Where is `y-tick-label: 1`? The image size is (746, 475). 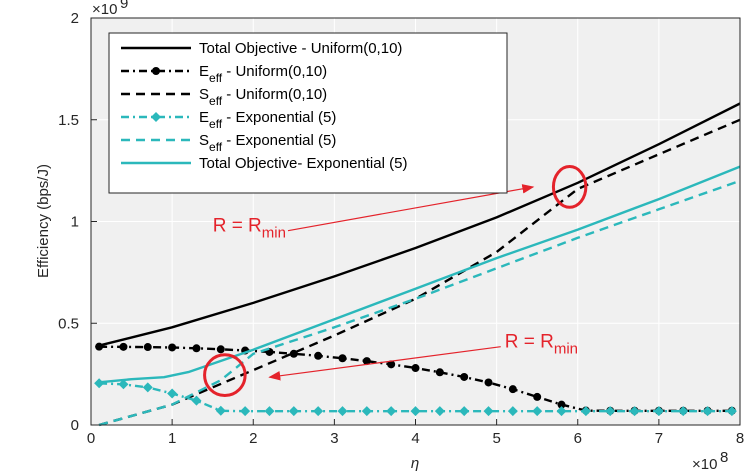
y-tick-label: 1 is located at coordinates (75, 222).